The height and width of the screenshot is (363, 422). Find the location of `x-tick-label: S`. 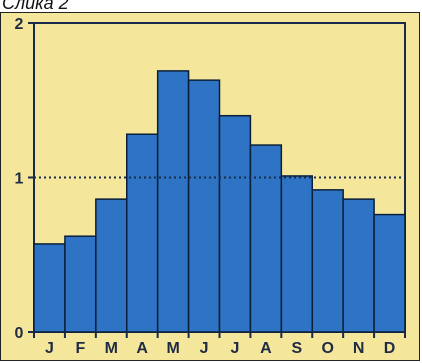

x-tick-label: S is located at coordinates (296, 348).